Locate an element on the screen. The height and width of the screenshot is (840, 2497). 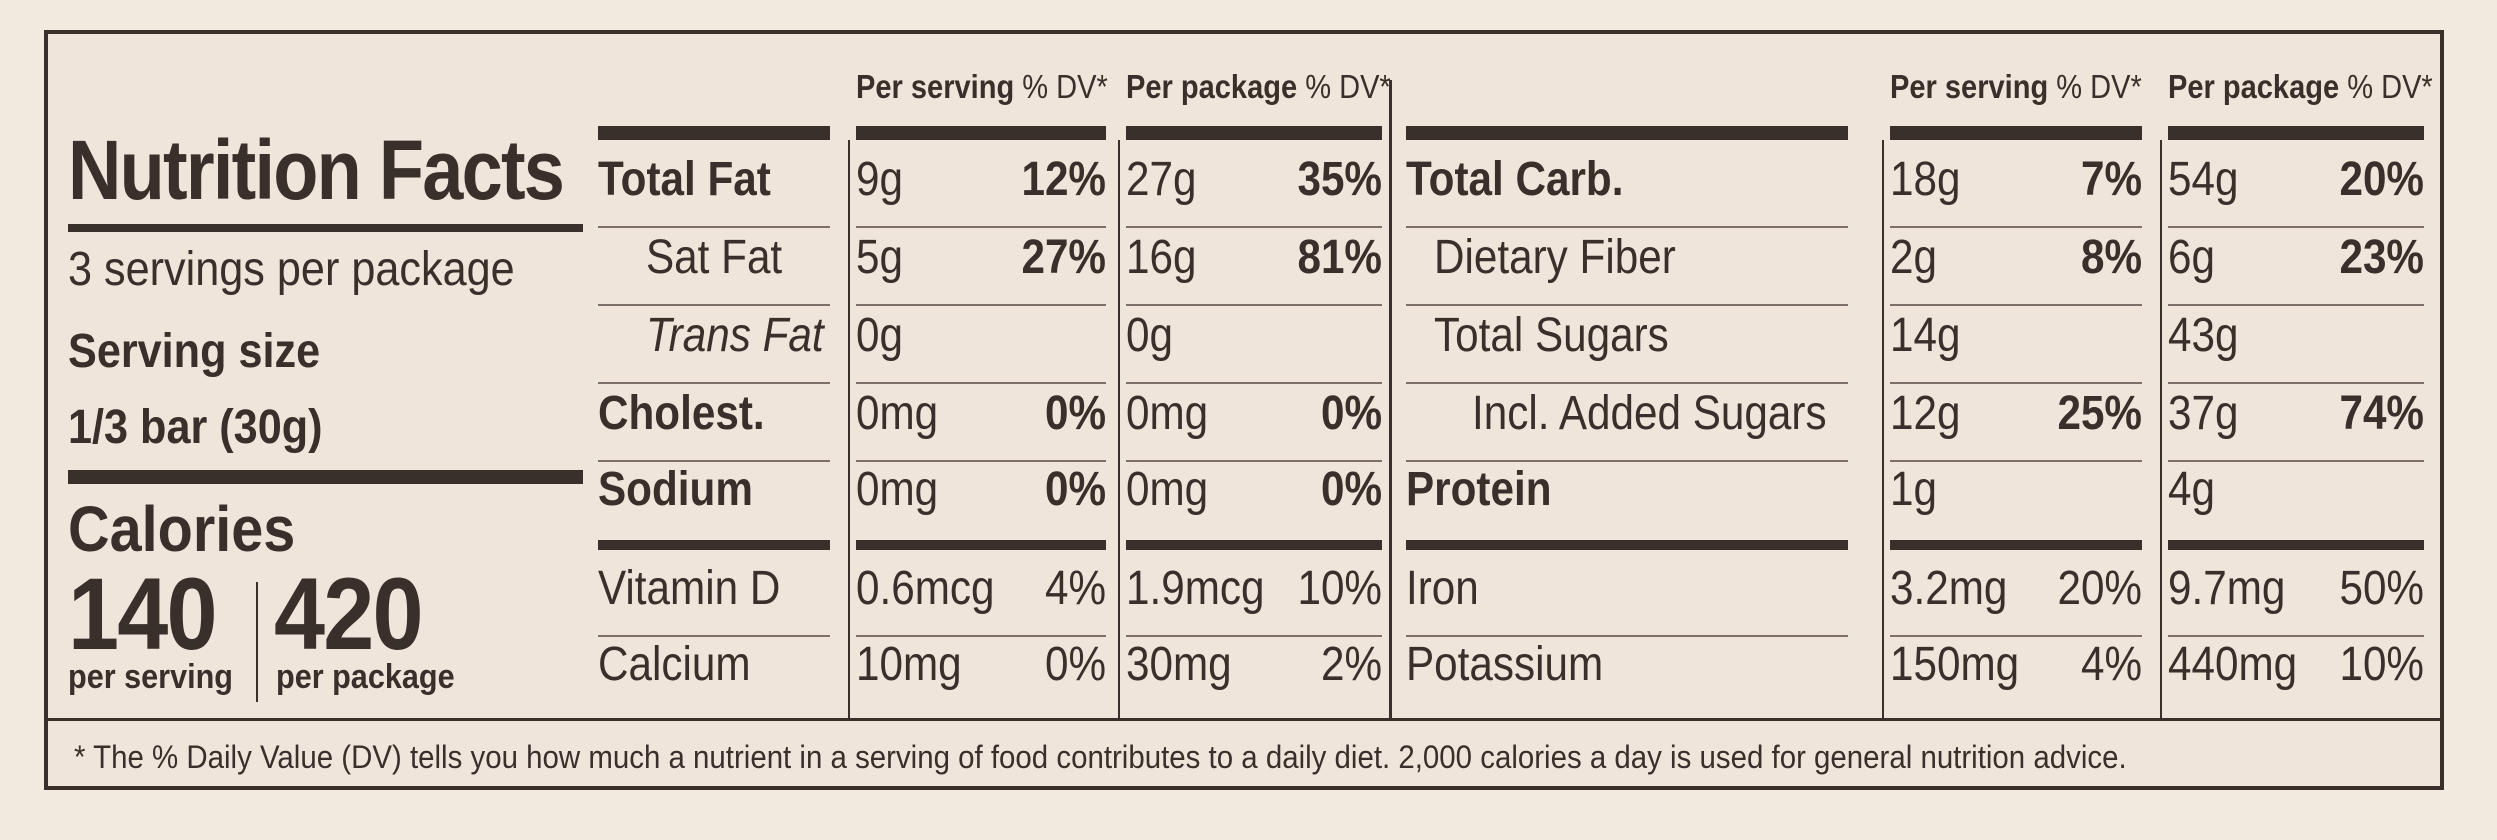
right-row-3-package-dv: 74% is located at coordinates (2381, 413).